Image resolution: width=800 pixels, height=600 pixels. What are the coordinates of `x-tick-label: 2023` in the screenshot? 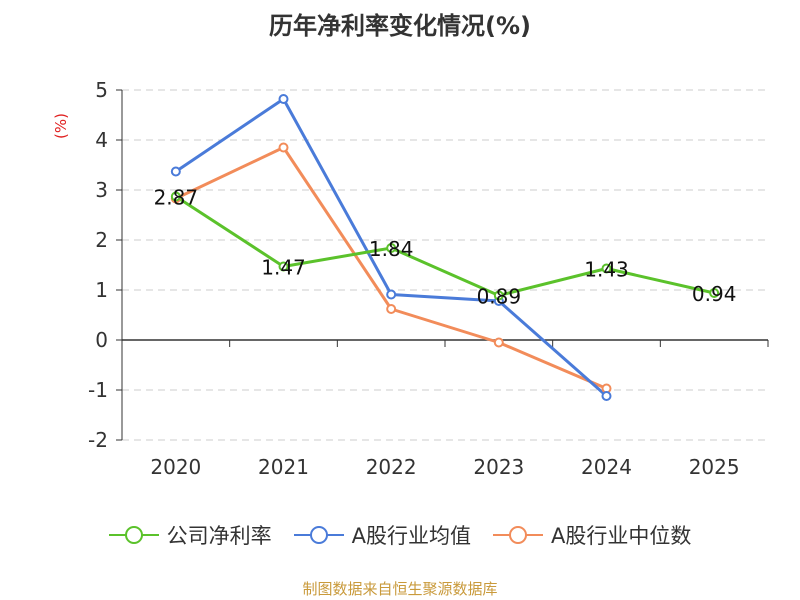 It's located at (498, 467).